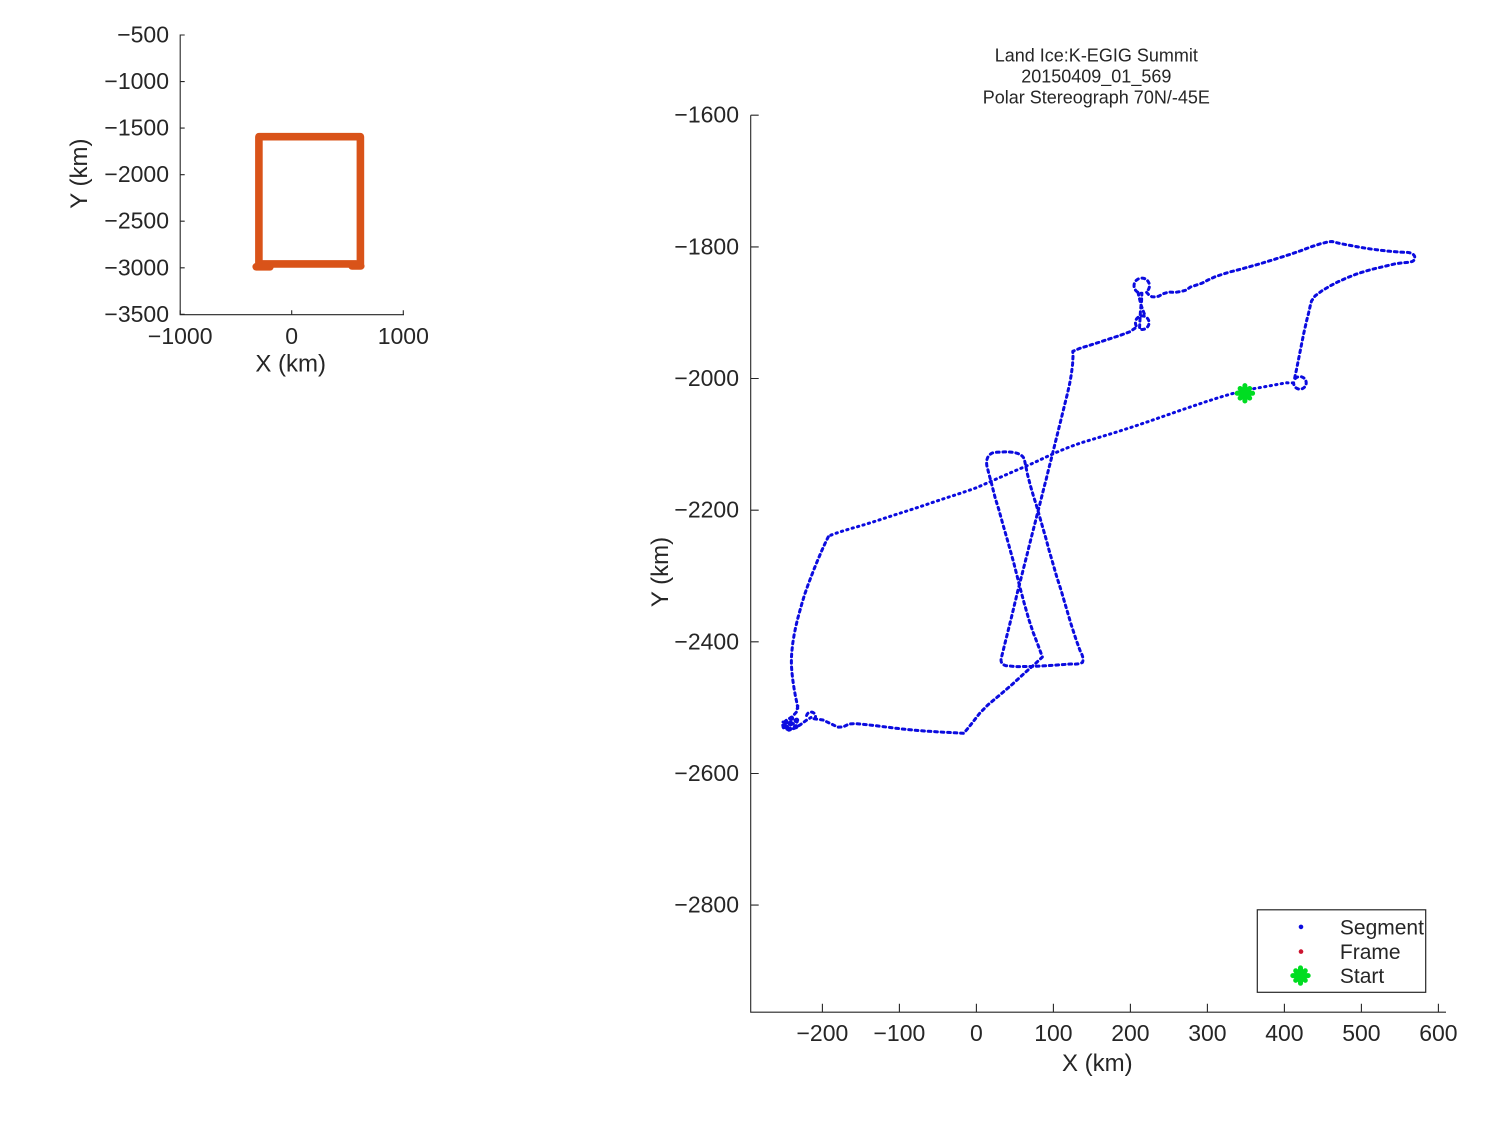 This screenshot has height=1125, width=1500. Describe the element at coordinates (143, 35) in the screenshot. I see `svg-text: −500` at that location.